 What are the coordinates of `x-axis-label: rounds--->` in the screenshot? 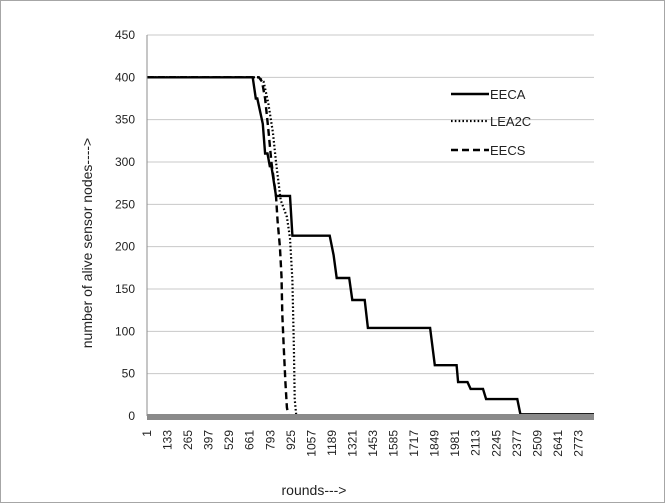 It's located at (314, 490).